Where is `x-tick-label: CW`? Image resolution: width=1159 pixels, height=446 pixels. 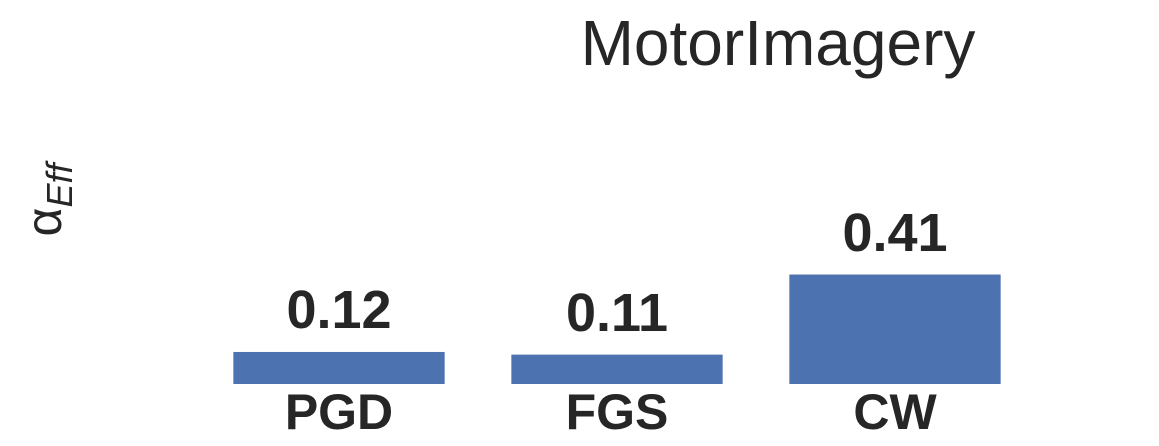
x-tick-label: CW is located at coordinates (895, 412).